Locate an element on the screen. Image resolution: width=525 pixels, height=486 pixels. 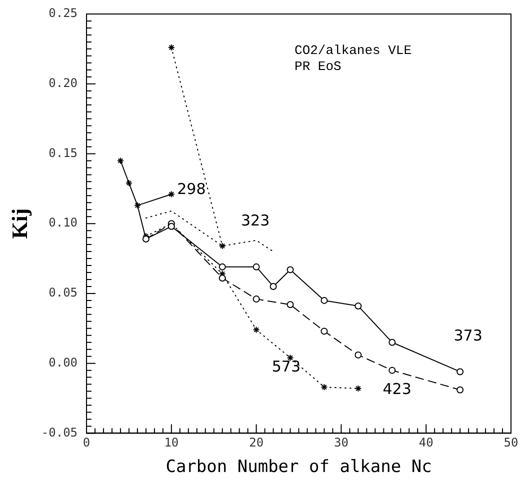
y-tick-label: 0.15 is located at coordinates (63, 153).